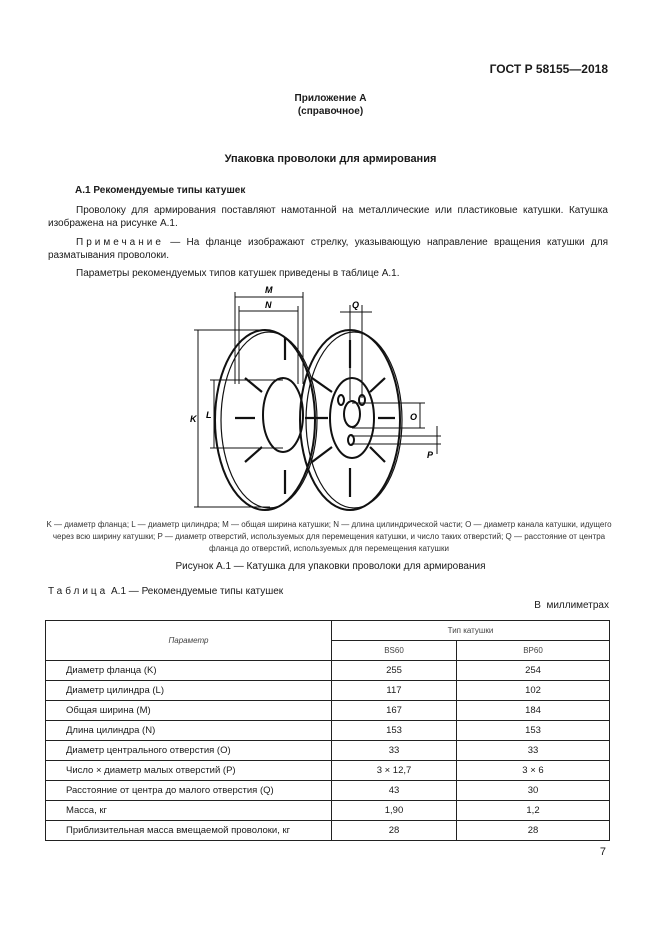 This screenshot has height=935, width=661. I want to click on back-flange-rim, so click(269, 420).